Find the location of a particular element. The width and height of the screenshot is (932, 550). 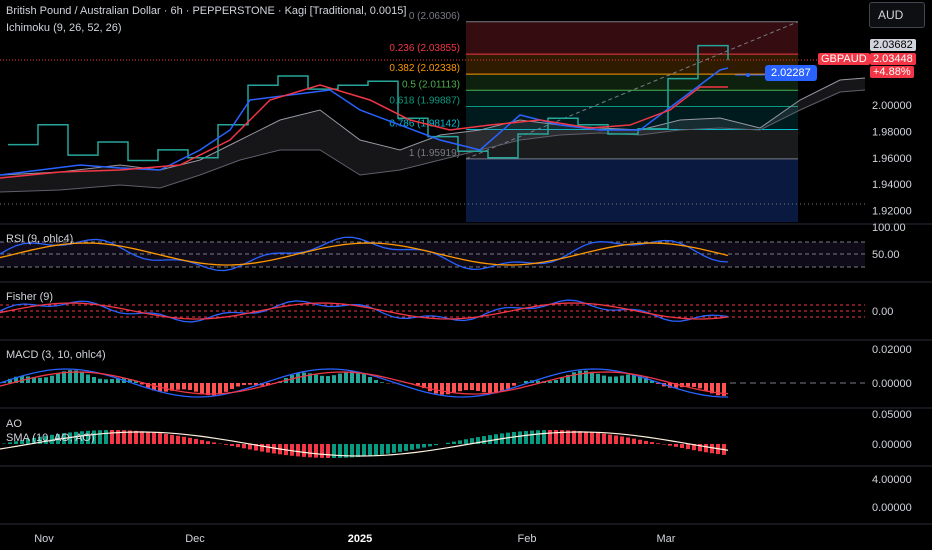

price-high-label: 2.03682 is located at coordinates (893, 45).